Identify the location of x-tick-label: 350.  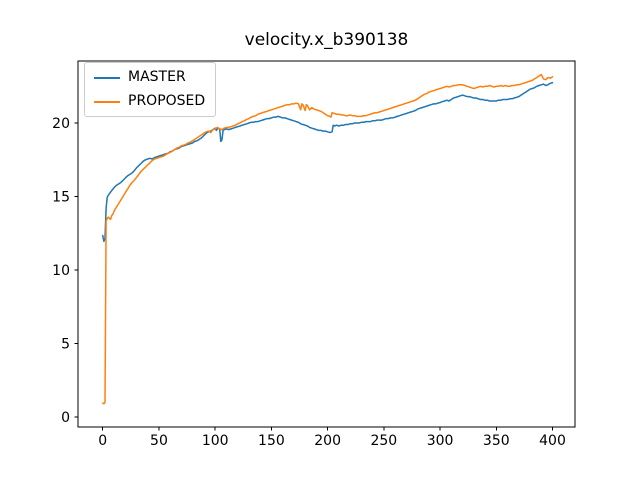
(496, 441).